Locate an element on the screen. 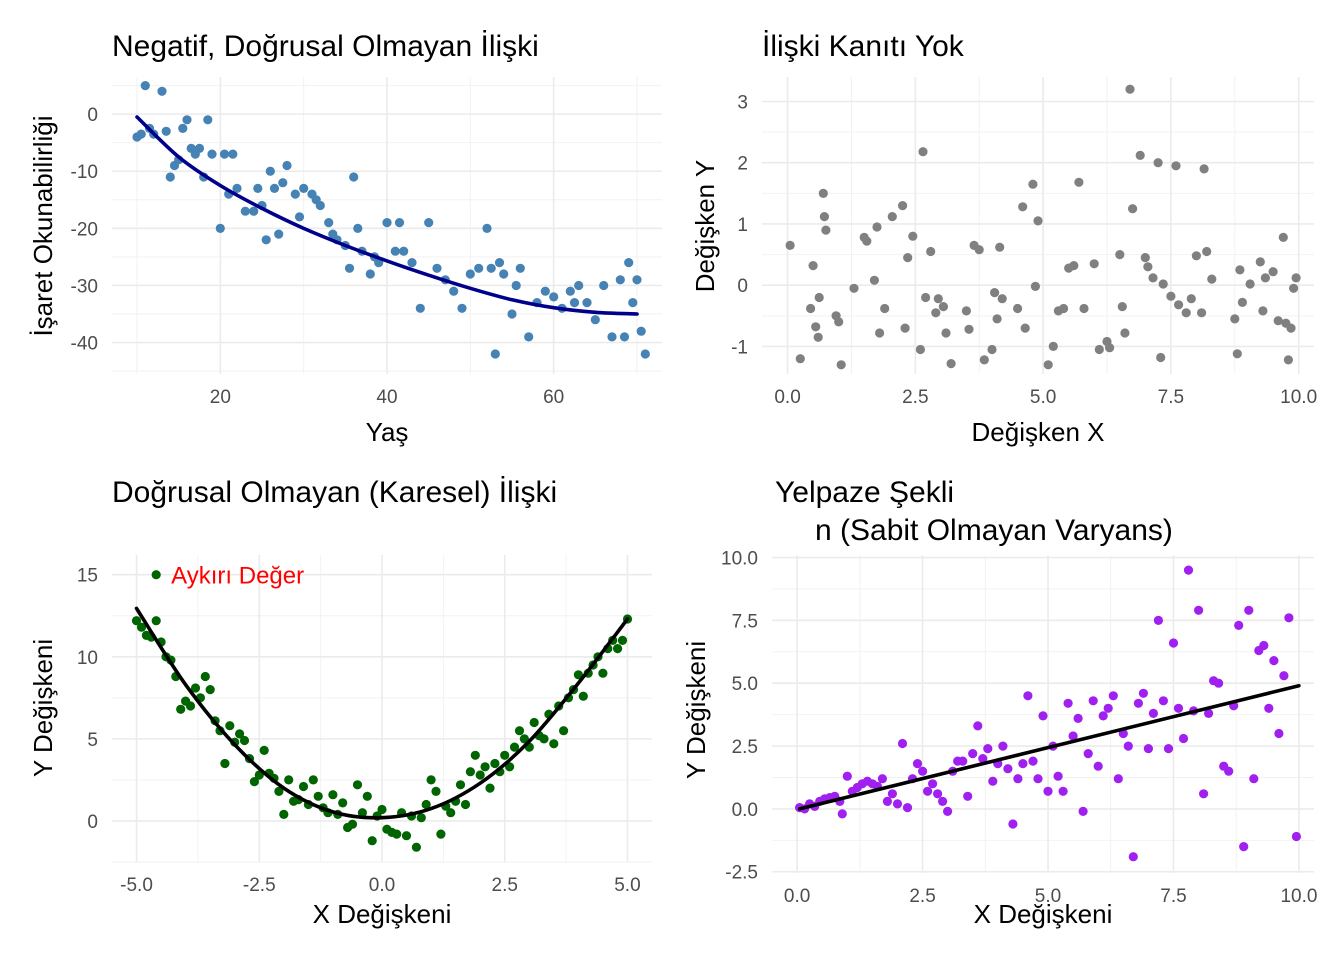  chart-4-title-line-1: Yelpaze Şekli is located at coordinates (864, 492).